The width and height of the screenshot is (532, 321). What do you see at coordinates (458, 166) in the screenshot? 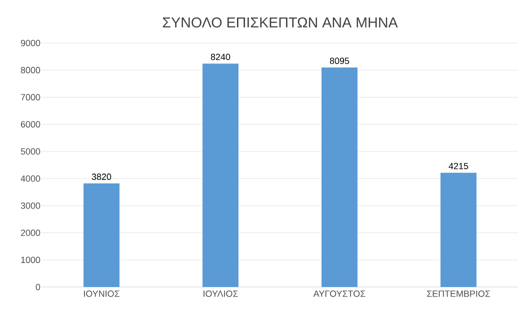
I see `data-label: 4215` at bounding box center [458, 166].